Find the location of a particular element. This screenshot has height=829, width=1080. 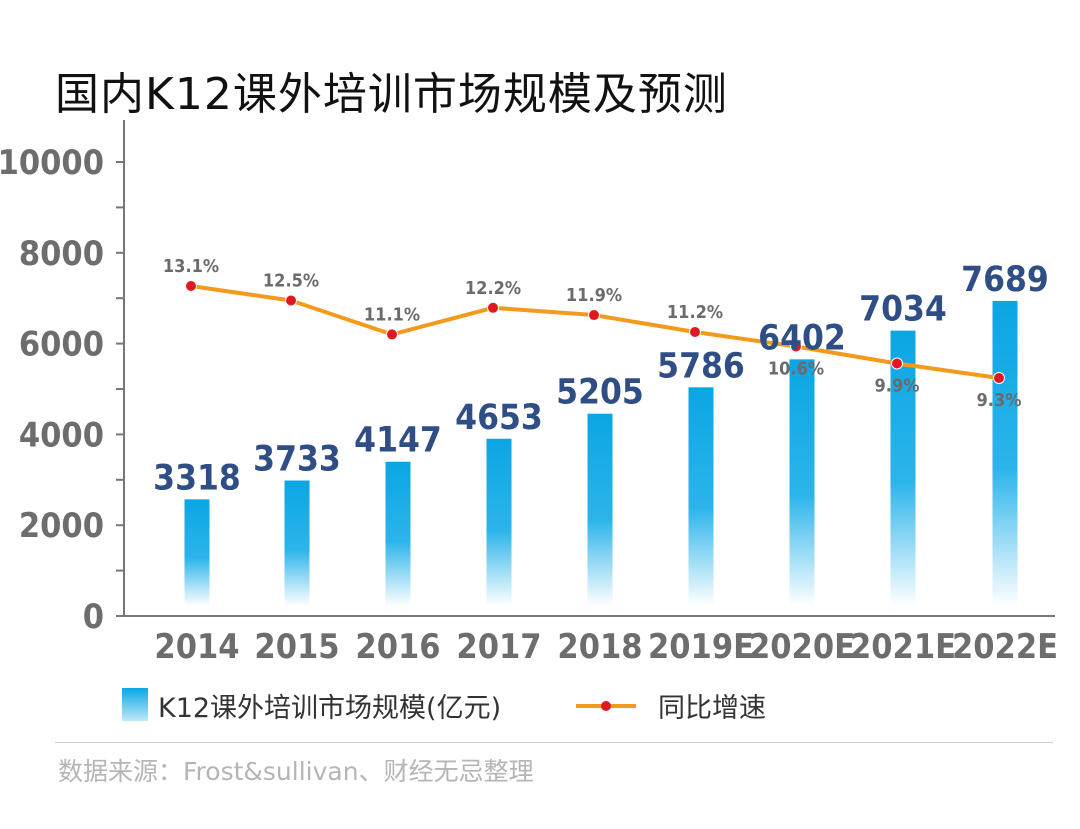

growth-label: 10.6% is located at coordinates (796, 369).